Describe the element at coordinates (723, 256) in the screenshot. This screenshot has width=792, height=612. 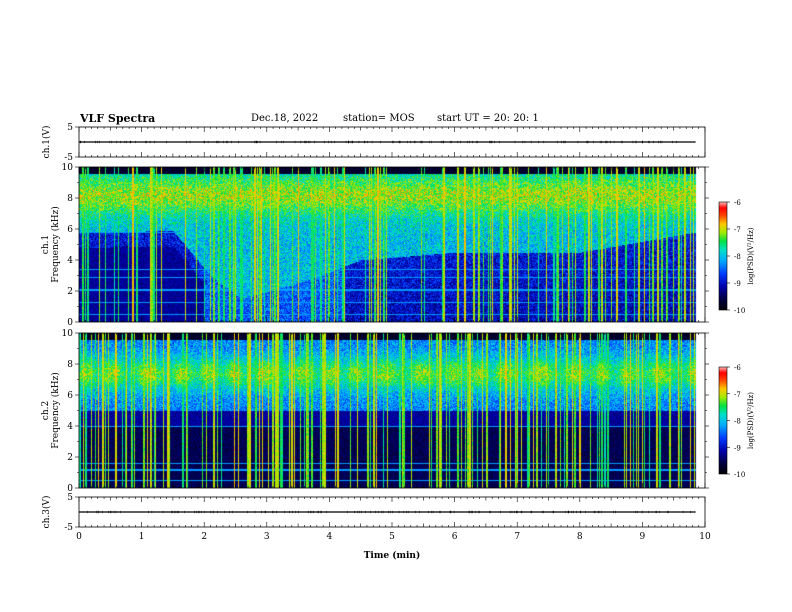
I see `ch1-spectrogram-colorbar` at that location.